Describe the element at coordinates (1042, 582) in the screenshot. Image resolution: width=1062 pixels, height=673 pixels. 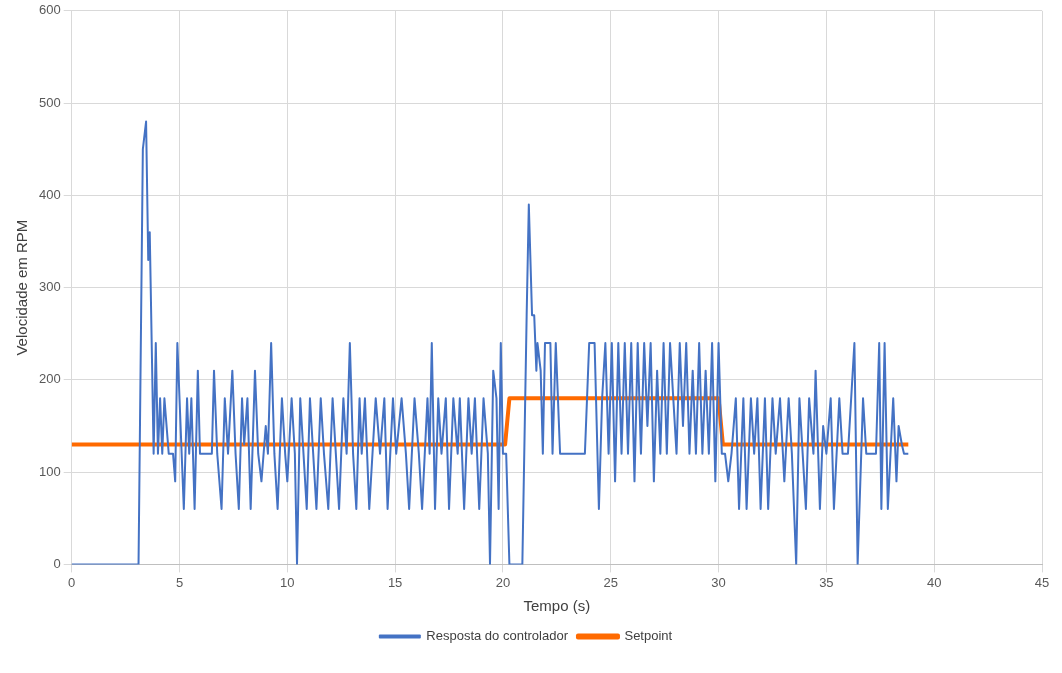
I see `x-tick-label: 45` at that location.